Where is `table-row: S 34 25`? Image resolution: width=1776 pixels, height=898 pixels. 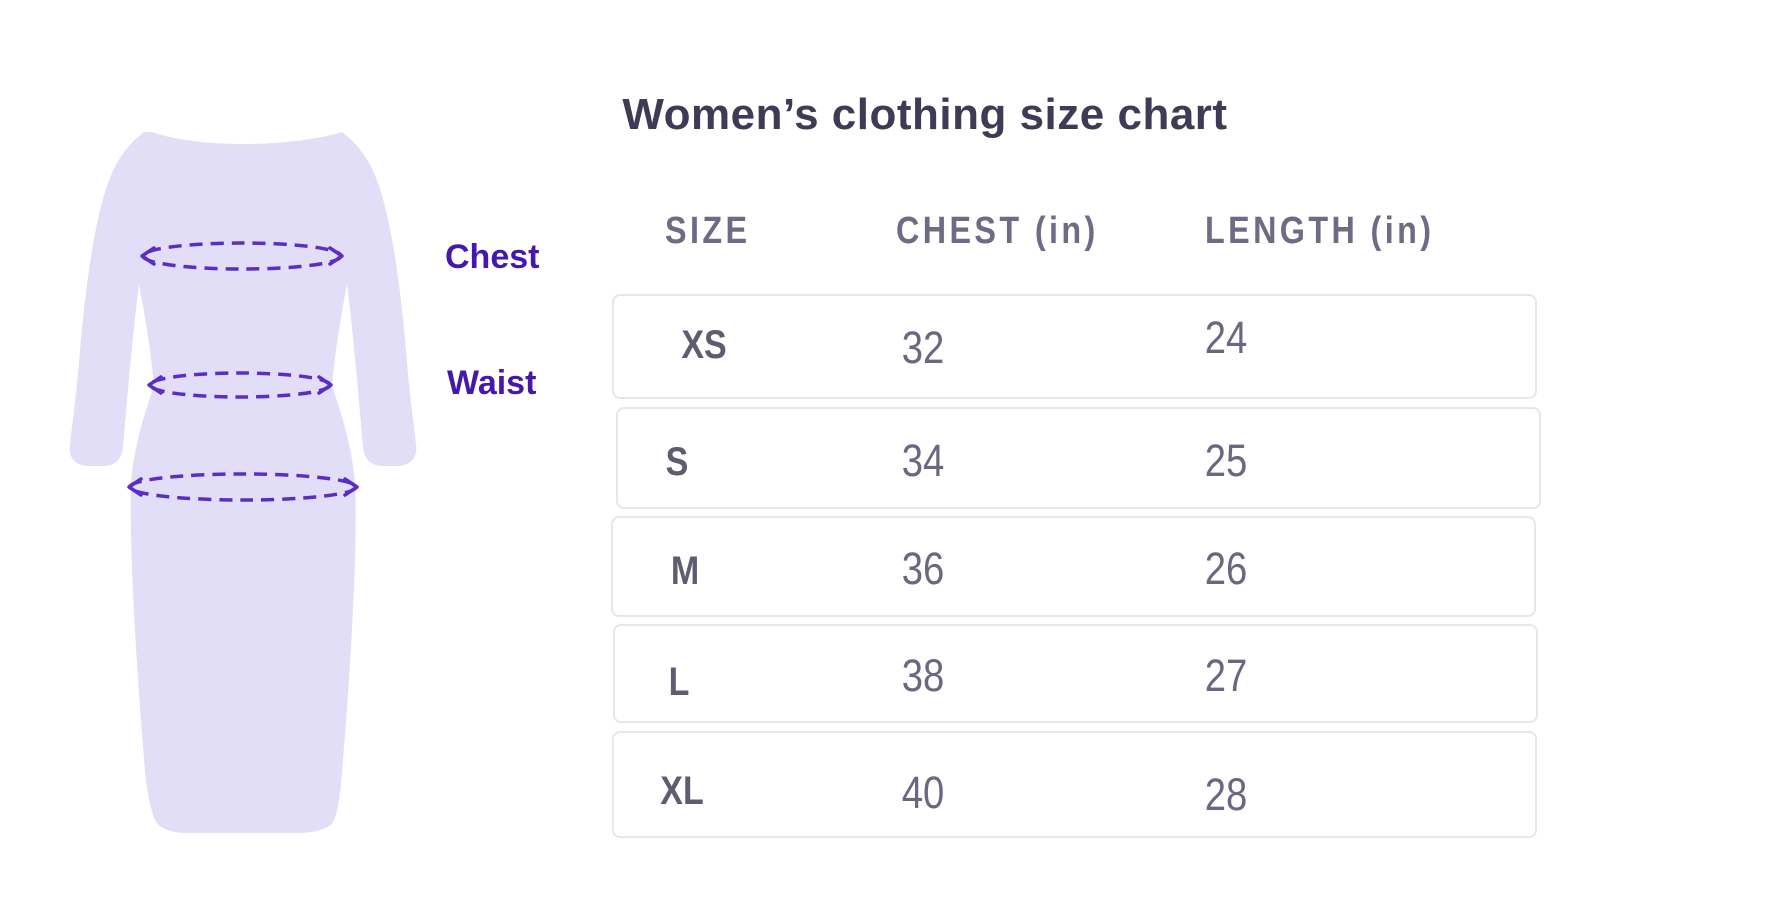 table-row: S 34 25 is located at coordinates (1078, 458).